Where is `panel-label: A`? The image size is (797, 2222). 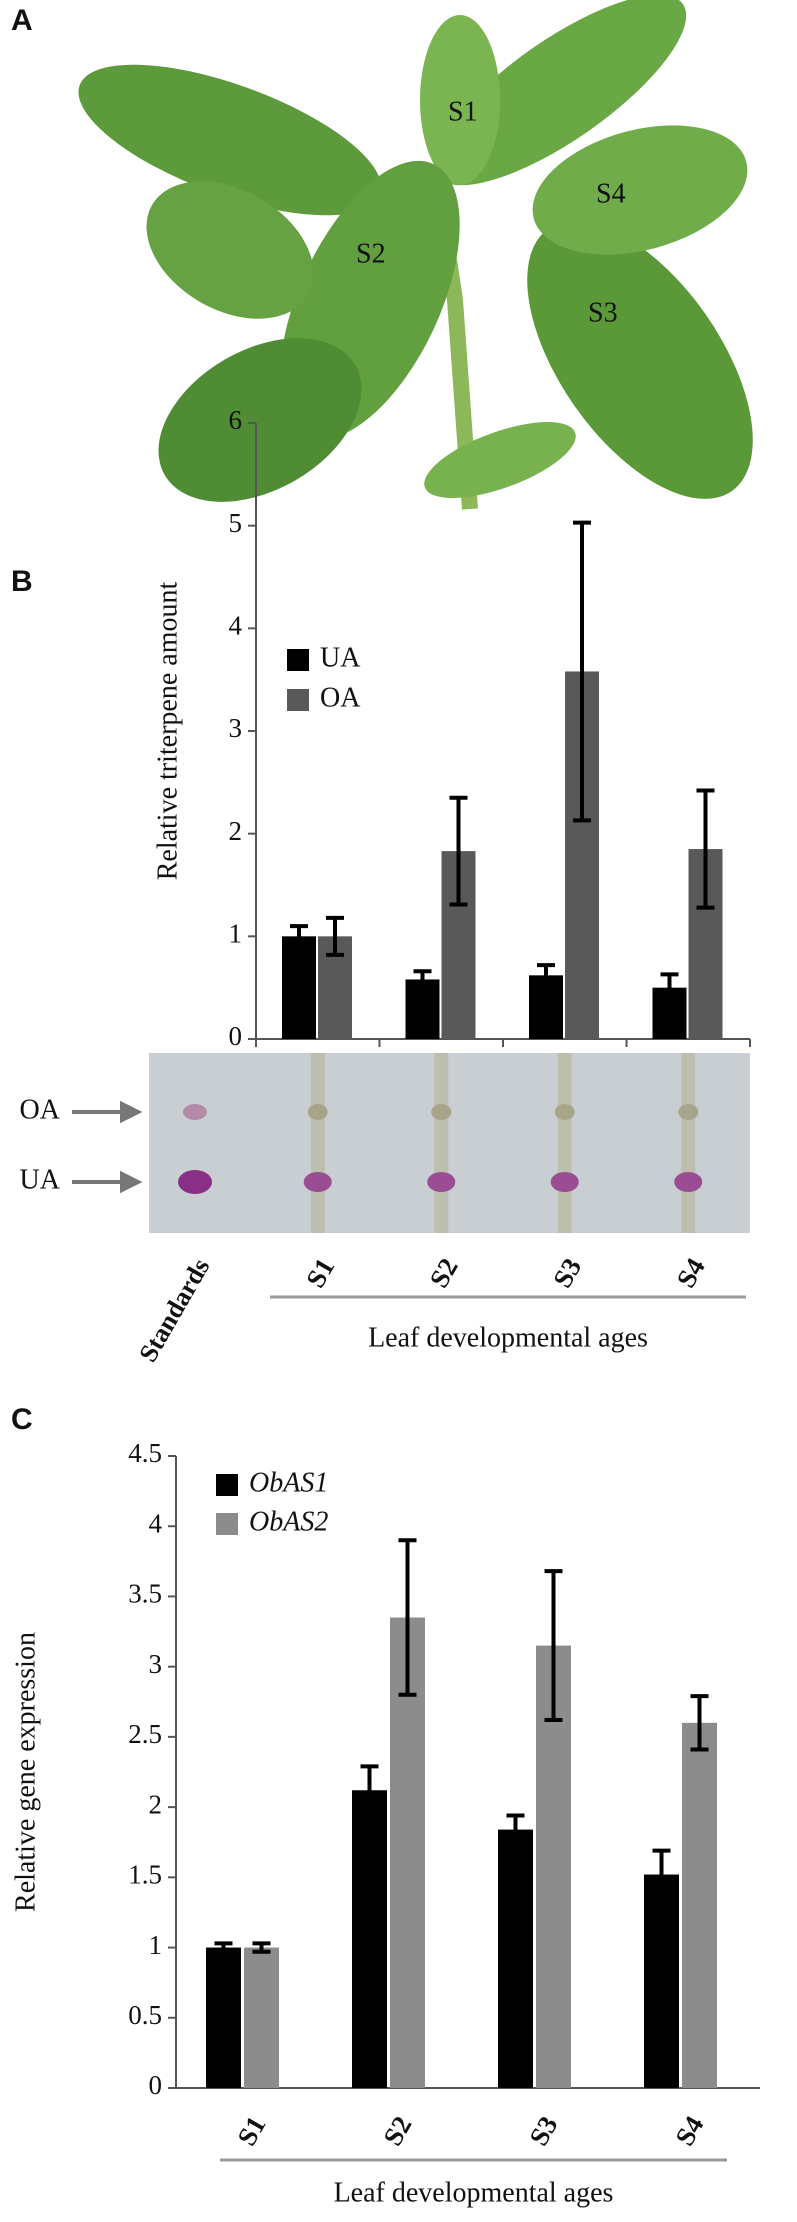
panel-label: A is located at coordinates (22, 20).